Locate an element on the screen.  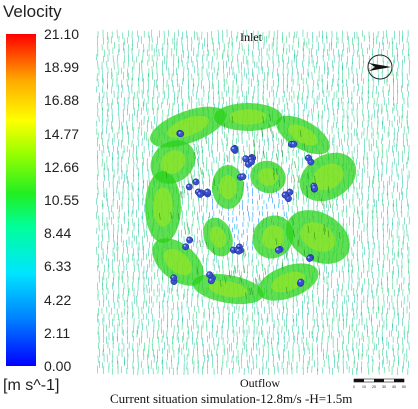
scale-bar-label: 50 is located at coordinates (404, 387).